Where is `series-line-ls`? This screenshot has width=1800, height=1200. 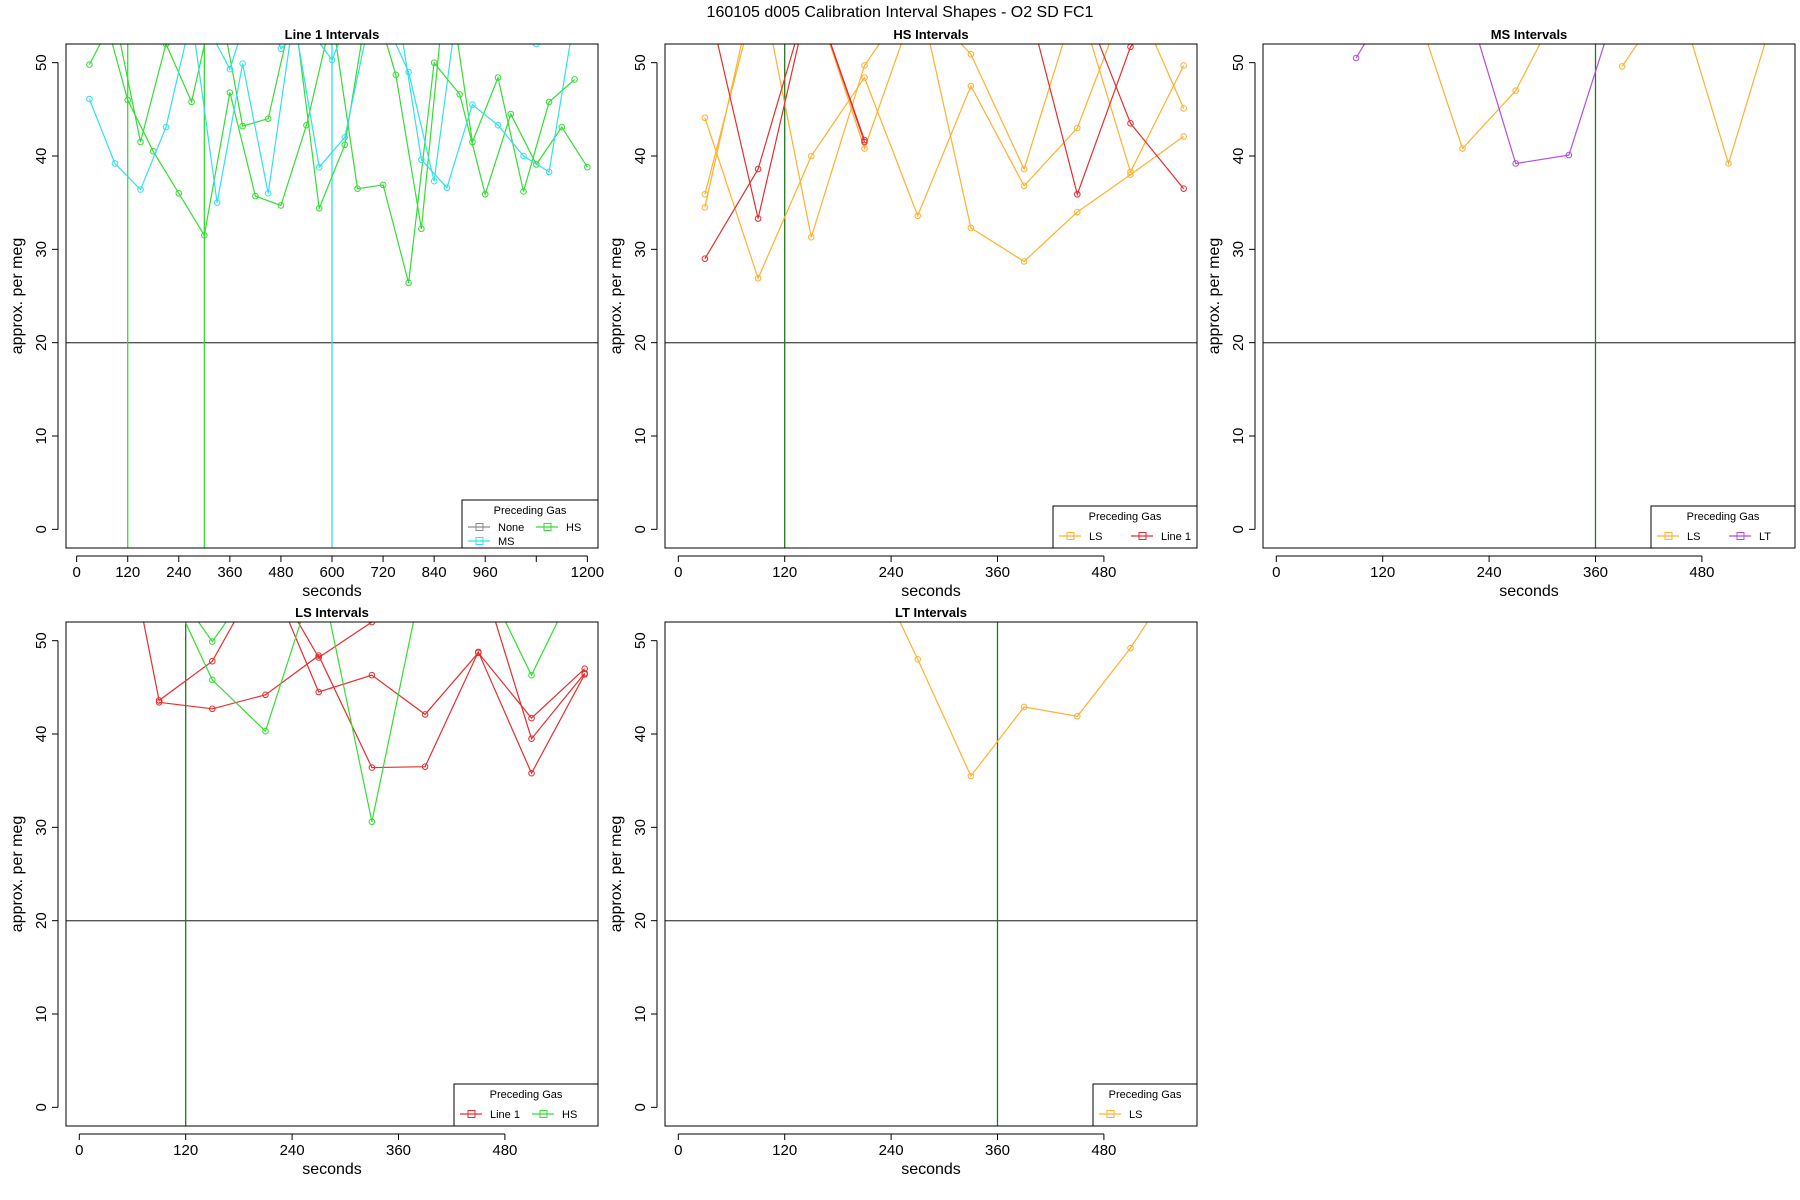 series-line-ls is located at coordinates (944, 119).